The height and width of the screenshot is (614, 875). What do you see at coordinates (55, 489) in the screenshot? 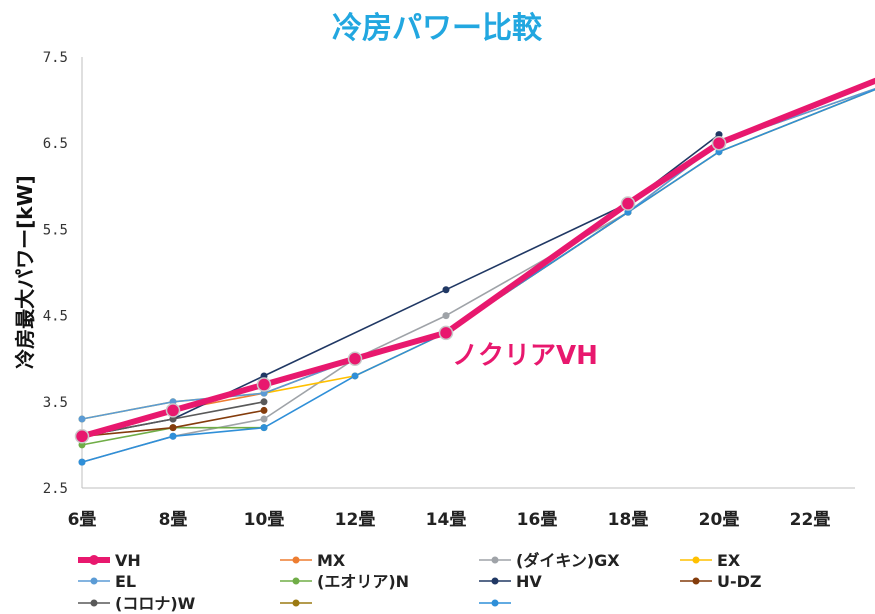
I see `y-tick-label: 2.5` at bounding box center [55, 489].